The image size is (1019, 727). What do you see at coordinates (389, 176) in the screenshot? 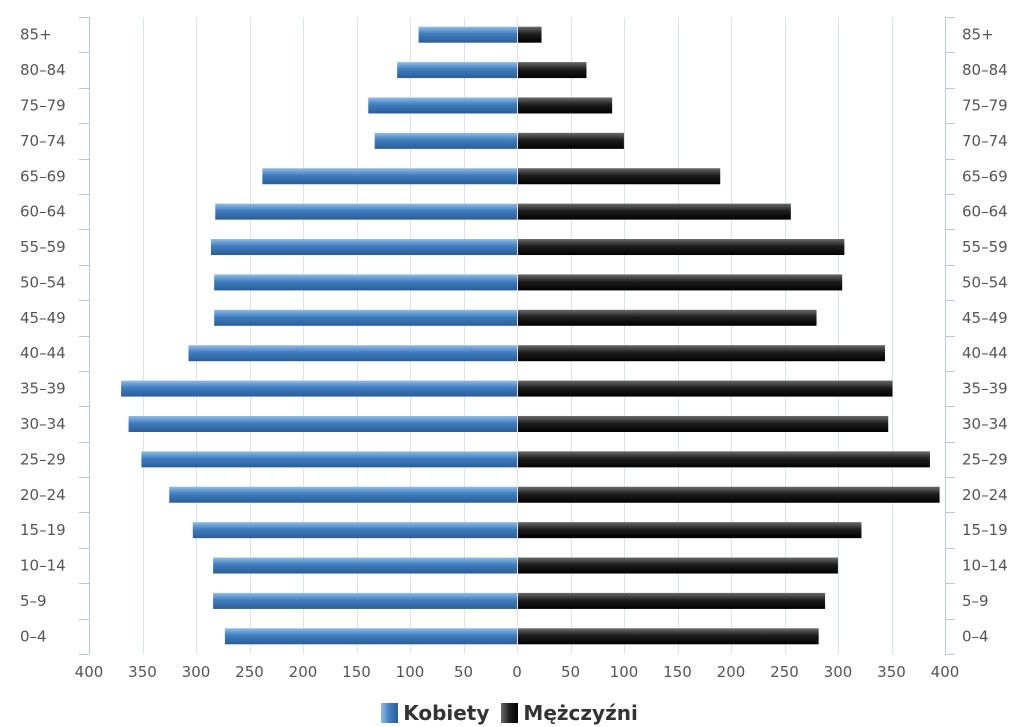
I see `bar-kobiety-65–69` at bounding box center [389, 176].